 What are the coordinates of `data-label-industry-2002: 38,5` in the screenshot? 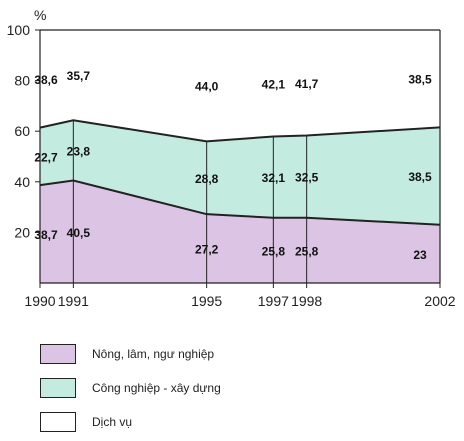 It's located at (420, 177).